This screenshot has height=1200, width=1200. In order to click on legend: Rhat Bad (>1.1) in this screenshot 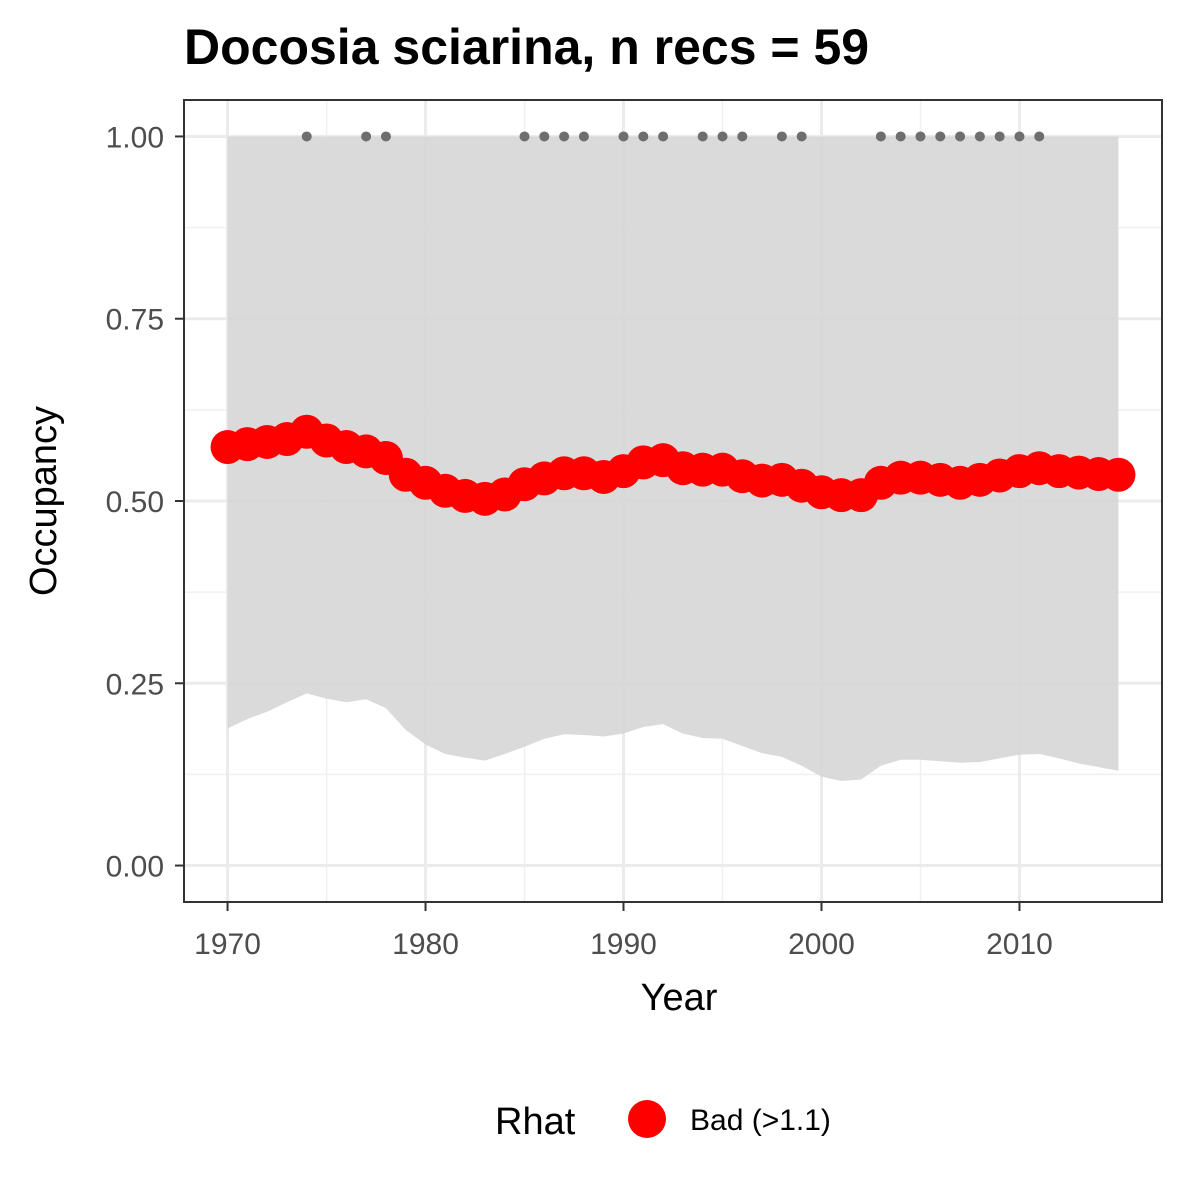, I will do `click(663, 1121)`.